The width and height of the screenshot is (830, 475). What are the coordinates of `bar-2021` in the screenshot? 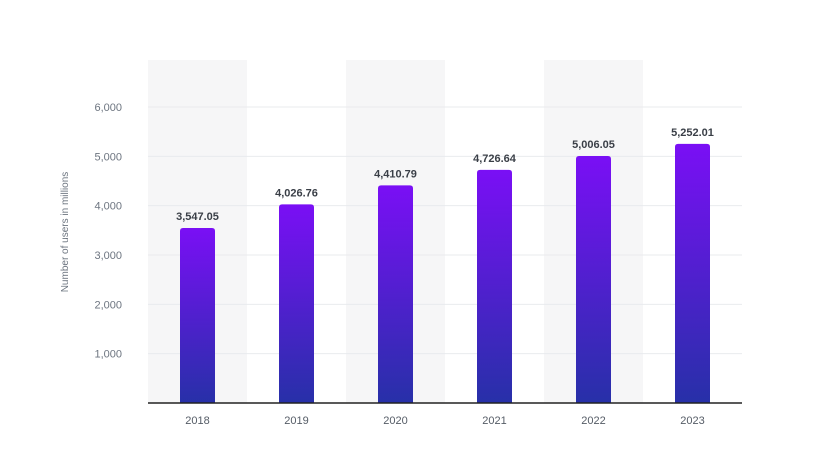 It's located at (494, 286).